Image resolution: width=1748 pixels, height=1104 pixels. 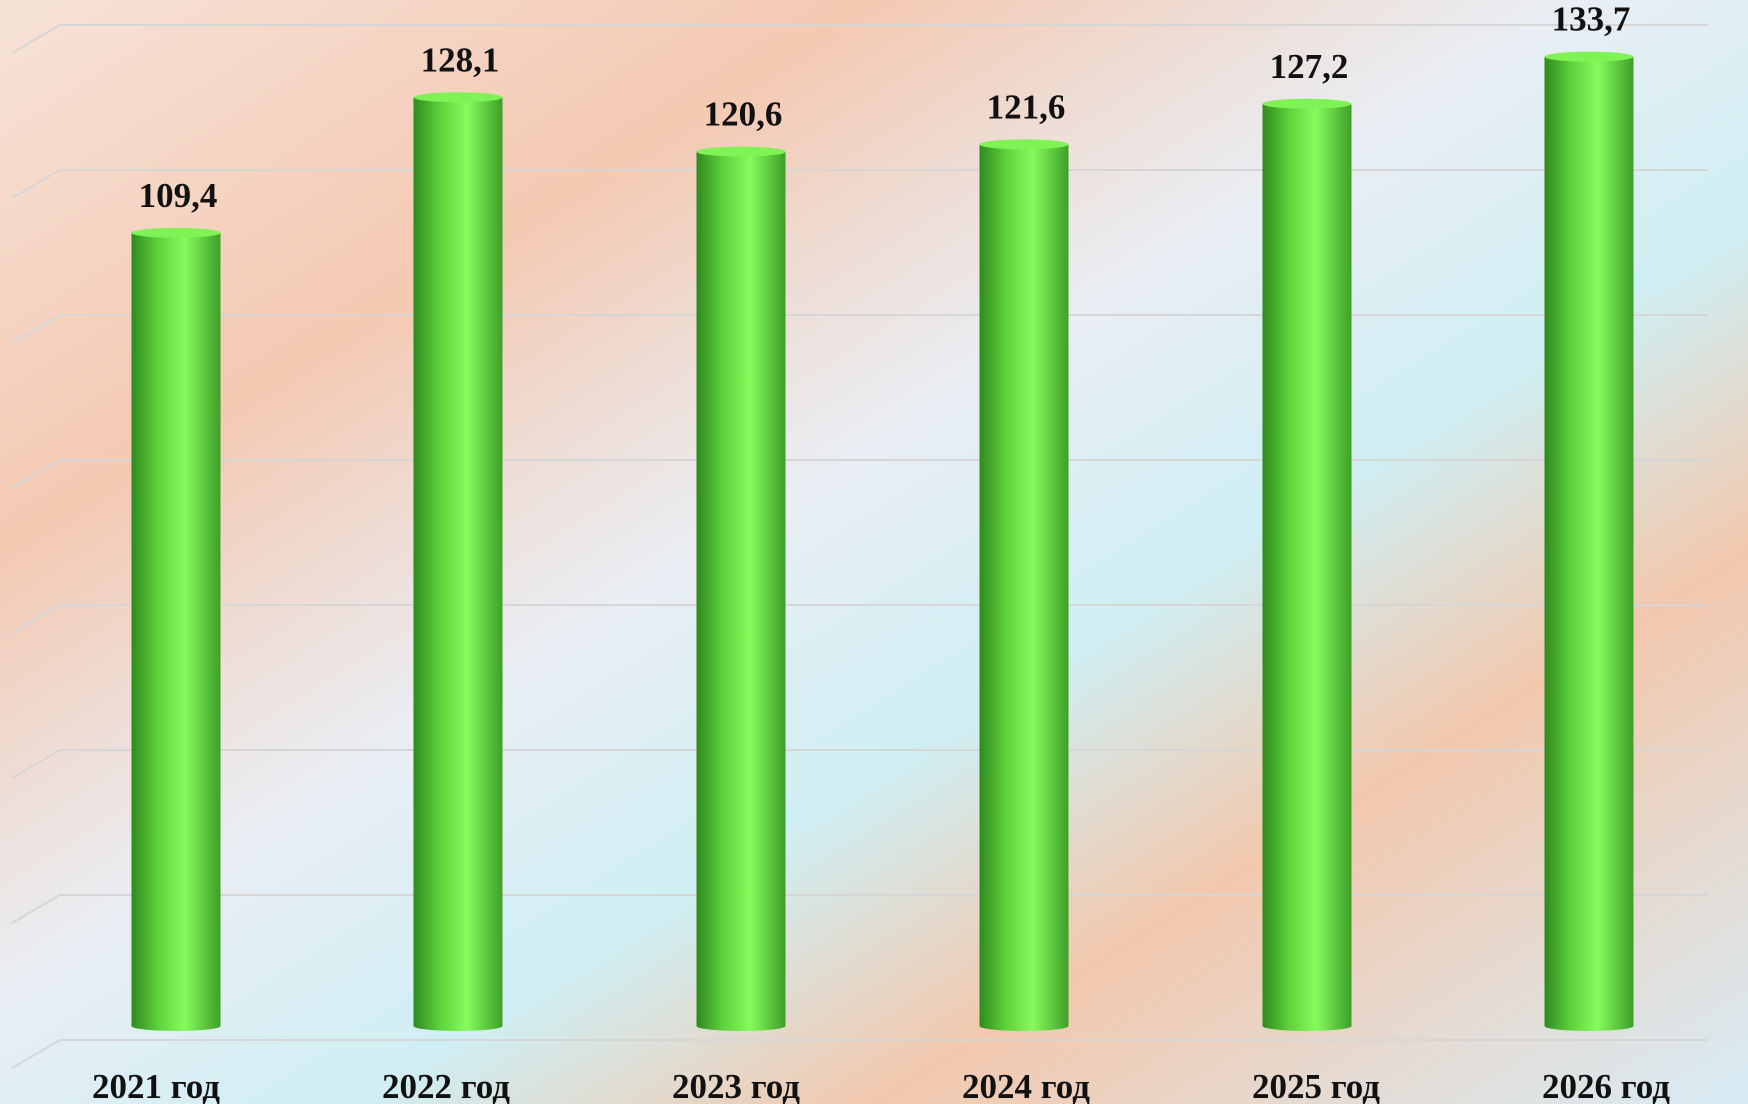 I want to click on value-label: 109,4, so click(x=178, y=195).